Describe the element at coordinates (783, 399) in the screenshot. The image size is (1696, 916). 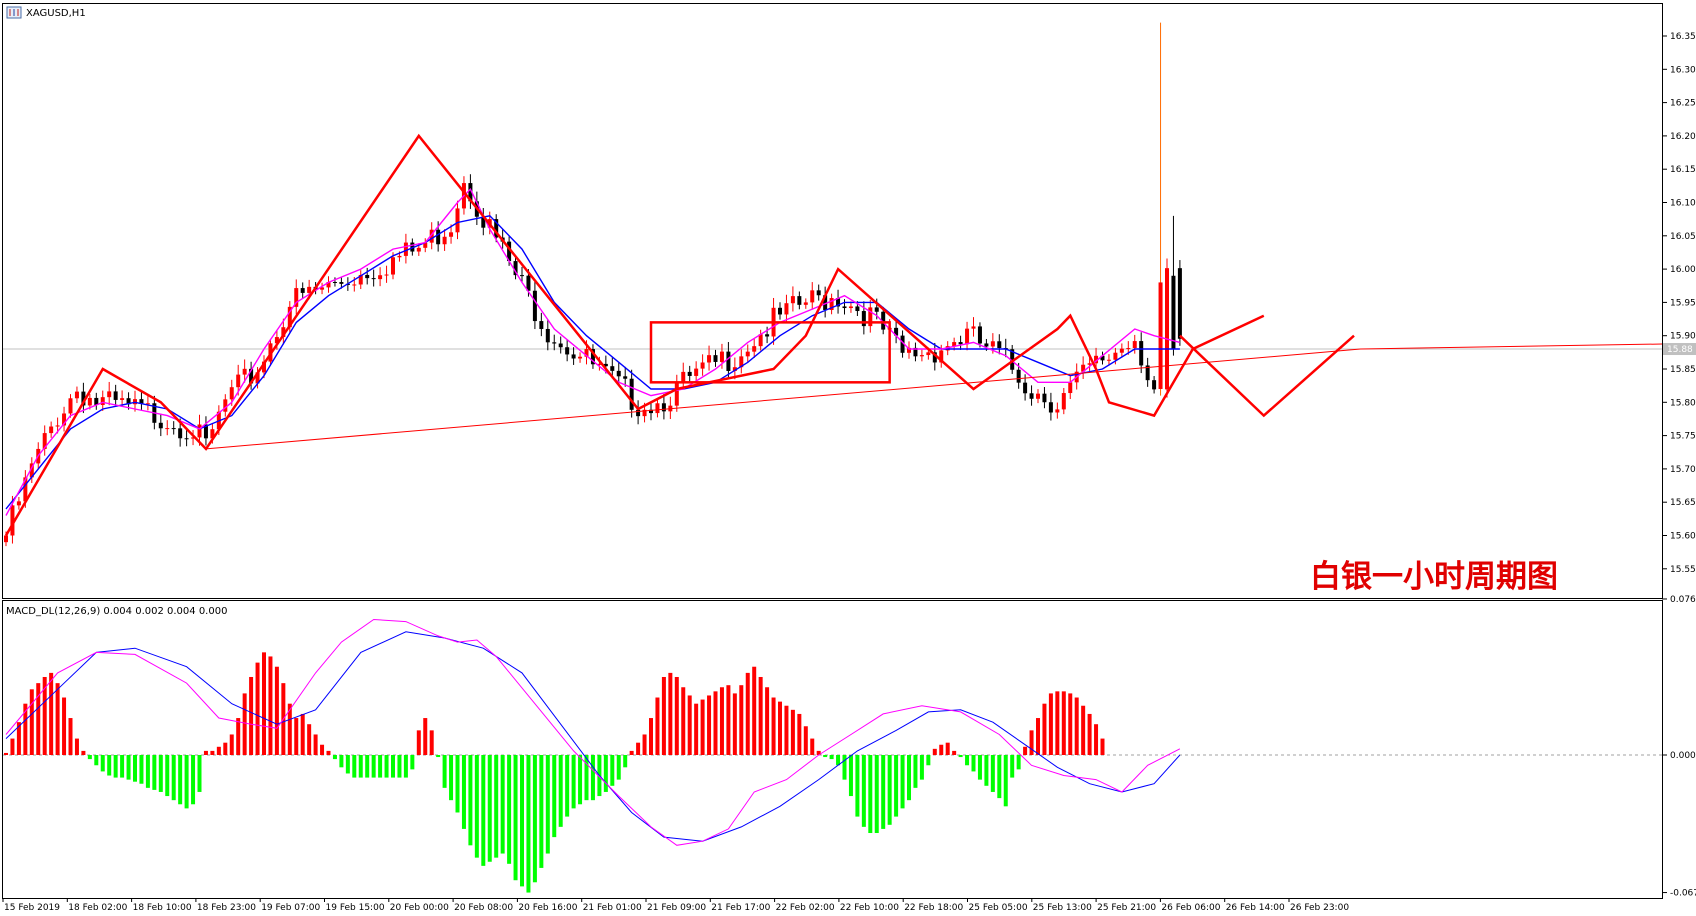
I see `support-trendline` at that location.